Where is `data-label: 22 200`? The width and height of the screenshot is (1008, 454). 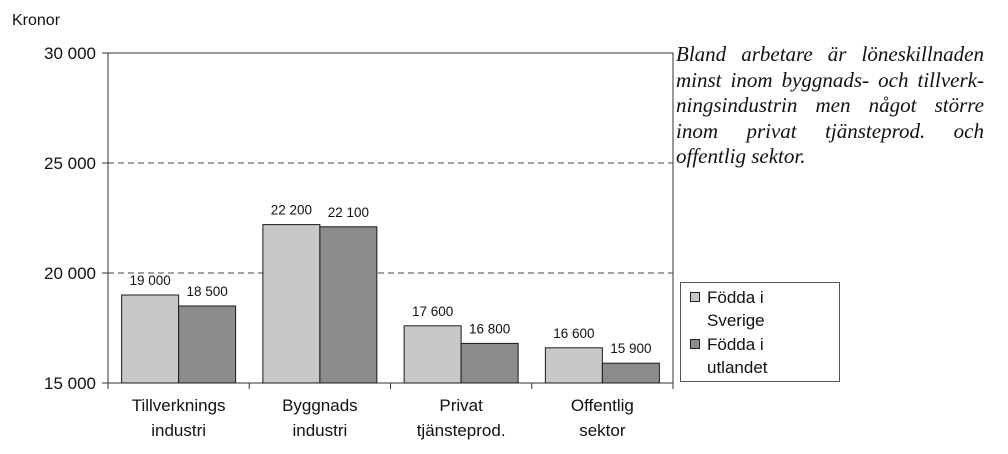 data-label: 22 200 is located at coordinates (291, 210).